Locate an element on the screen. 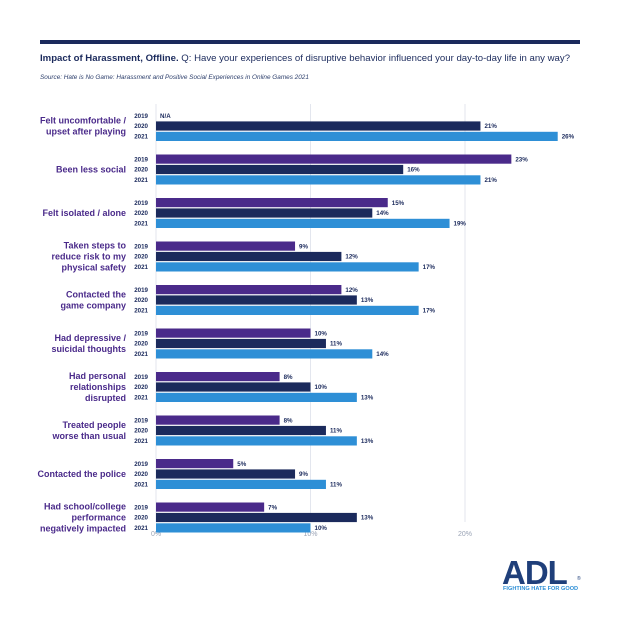  category-label: game company is located at coordinates (93, 306).